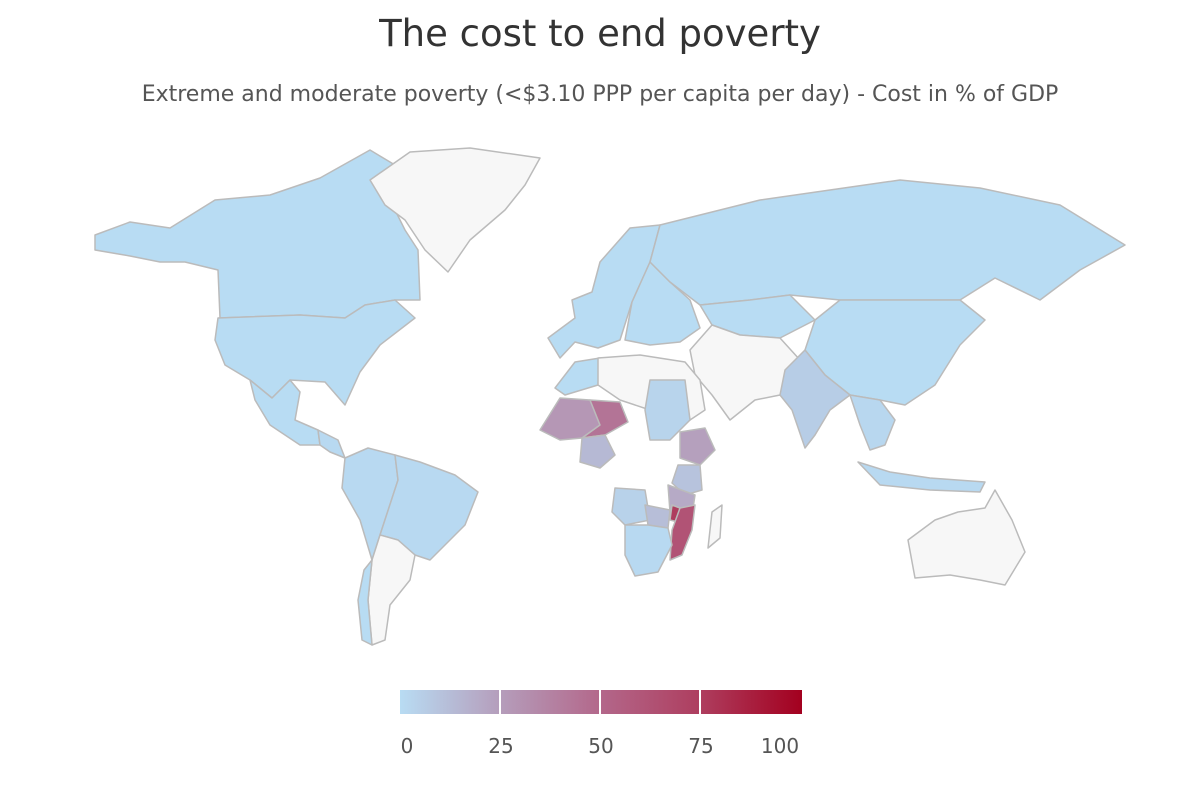  I want to click on legend-tick-0: 0, so click(407, 746).